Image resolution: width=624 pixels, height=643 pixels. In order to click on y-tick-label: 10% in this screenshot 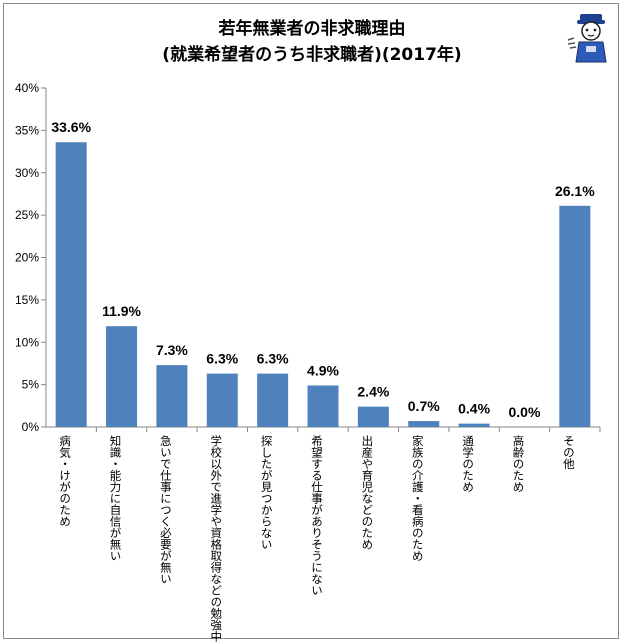, I will do `click(27, 342)`.